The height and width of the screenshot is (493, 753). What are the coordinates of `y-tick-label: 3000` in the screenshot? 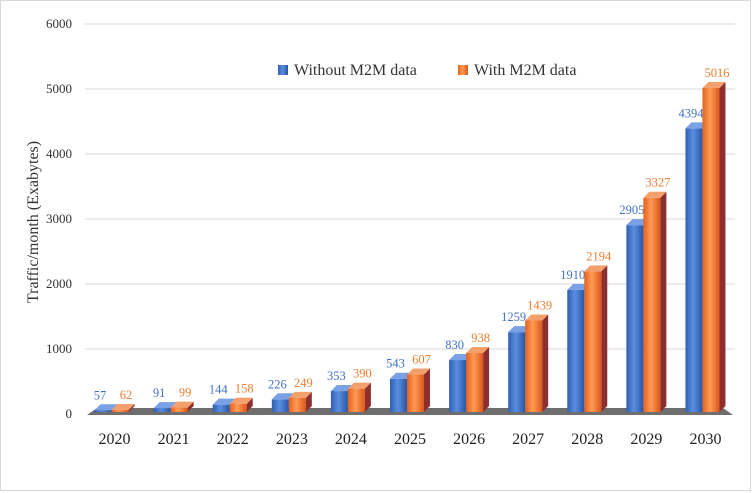 It's located at (59, 218).